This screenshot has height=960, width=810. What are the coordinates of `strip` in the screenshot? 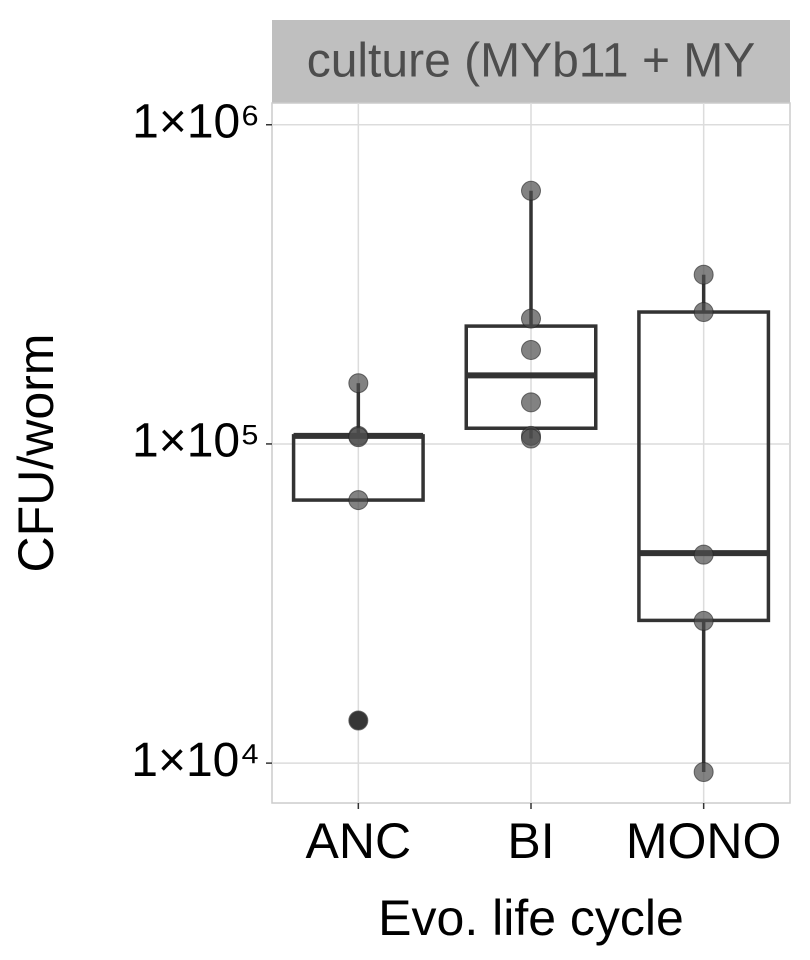 It's located at (531, 61).